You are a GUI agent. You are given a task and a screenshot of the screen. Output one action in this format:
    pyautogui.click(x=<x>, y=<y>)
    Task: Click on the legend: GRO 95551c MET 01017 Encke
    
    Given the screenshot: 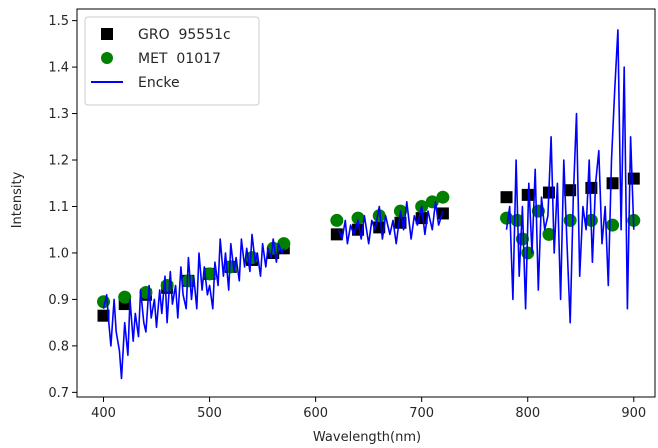 What is the action you would take?
    pyautogui.click(x=172, y=61)
    